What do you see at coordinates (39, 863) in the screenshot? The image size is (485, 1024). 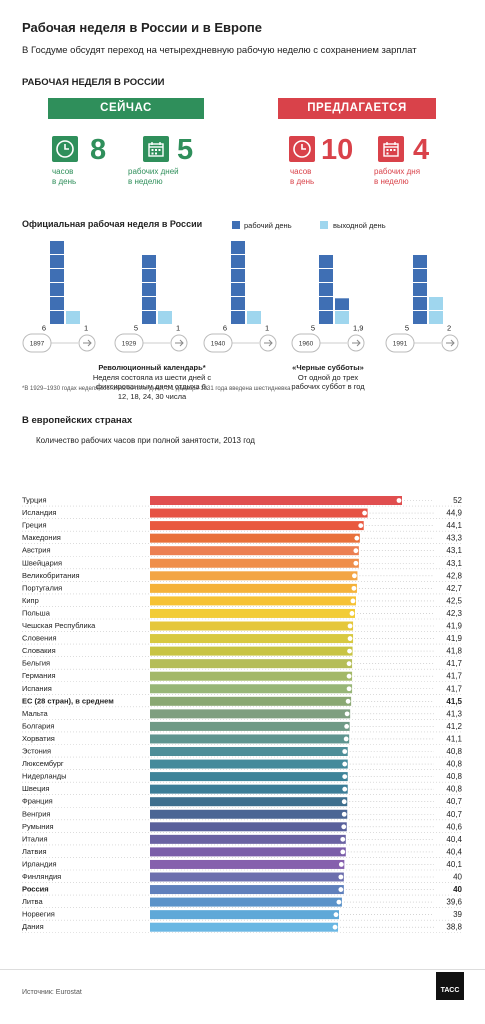 I see `country-label: Ирландия` at bounding box center [39, 863].